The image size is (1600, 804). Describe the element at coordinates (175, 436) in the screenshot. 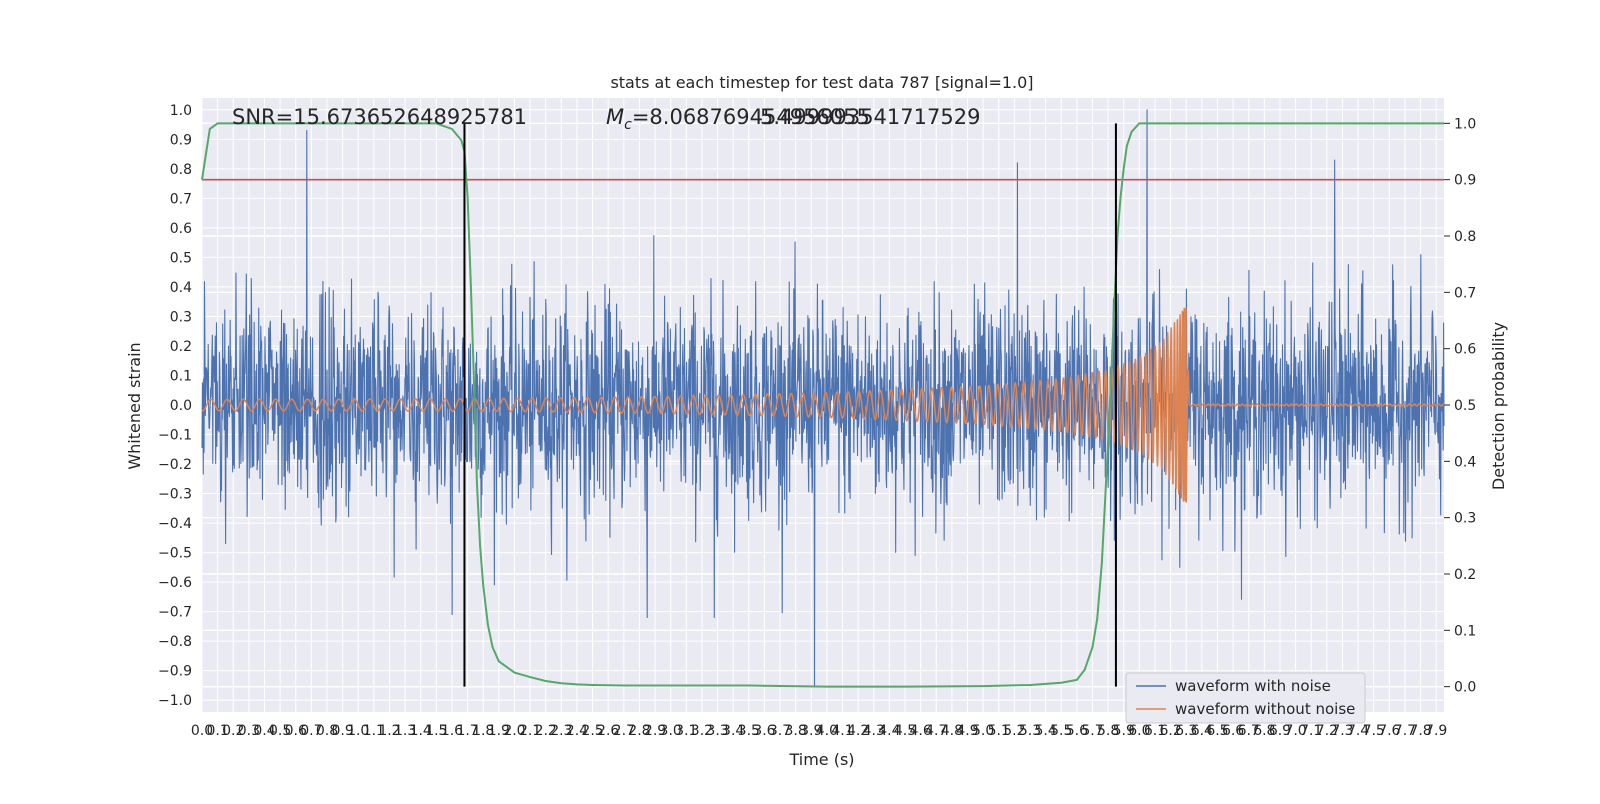

I see `y-tick-label: −0.1` at that location.